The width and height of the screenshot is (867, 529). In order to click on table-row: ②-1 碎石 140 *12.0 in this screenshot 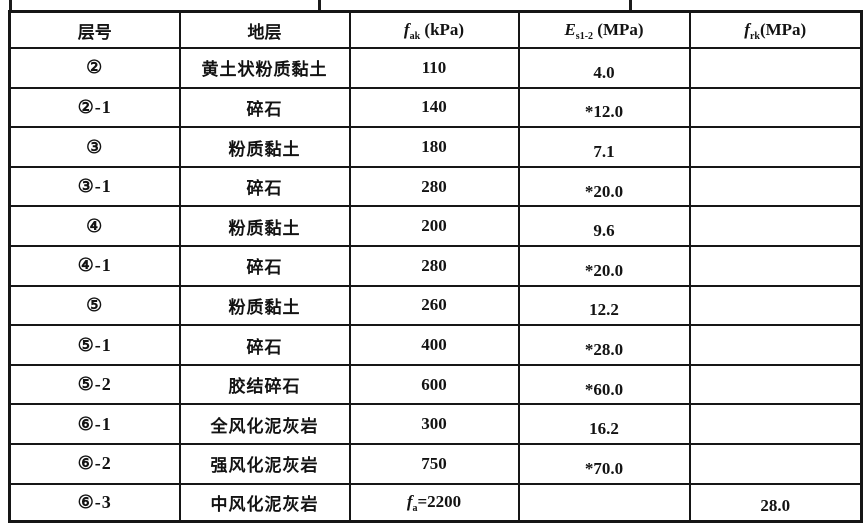, I will do `click(435, 107)`.